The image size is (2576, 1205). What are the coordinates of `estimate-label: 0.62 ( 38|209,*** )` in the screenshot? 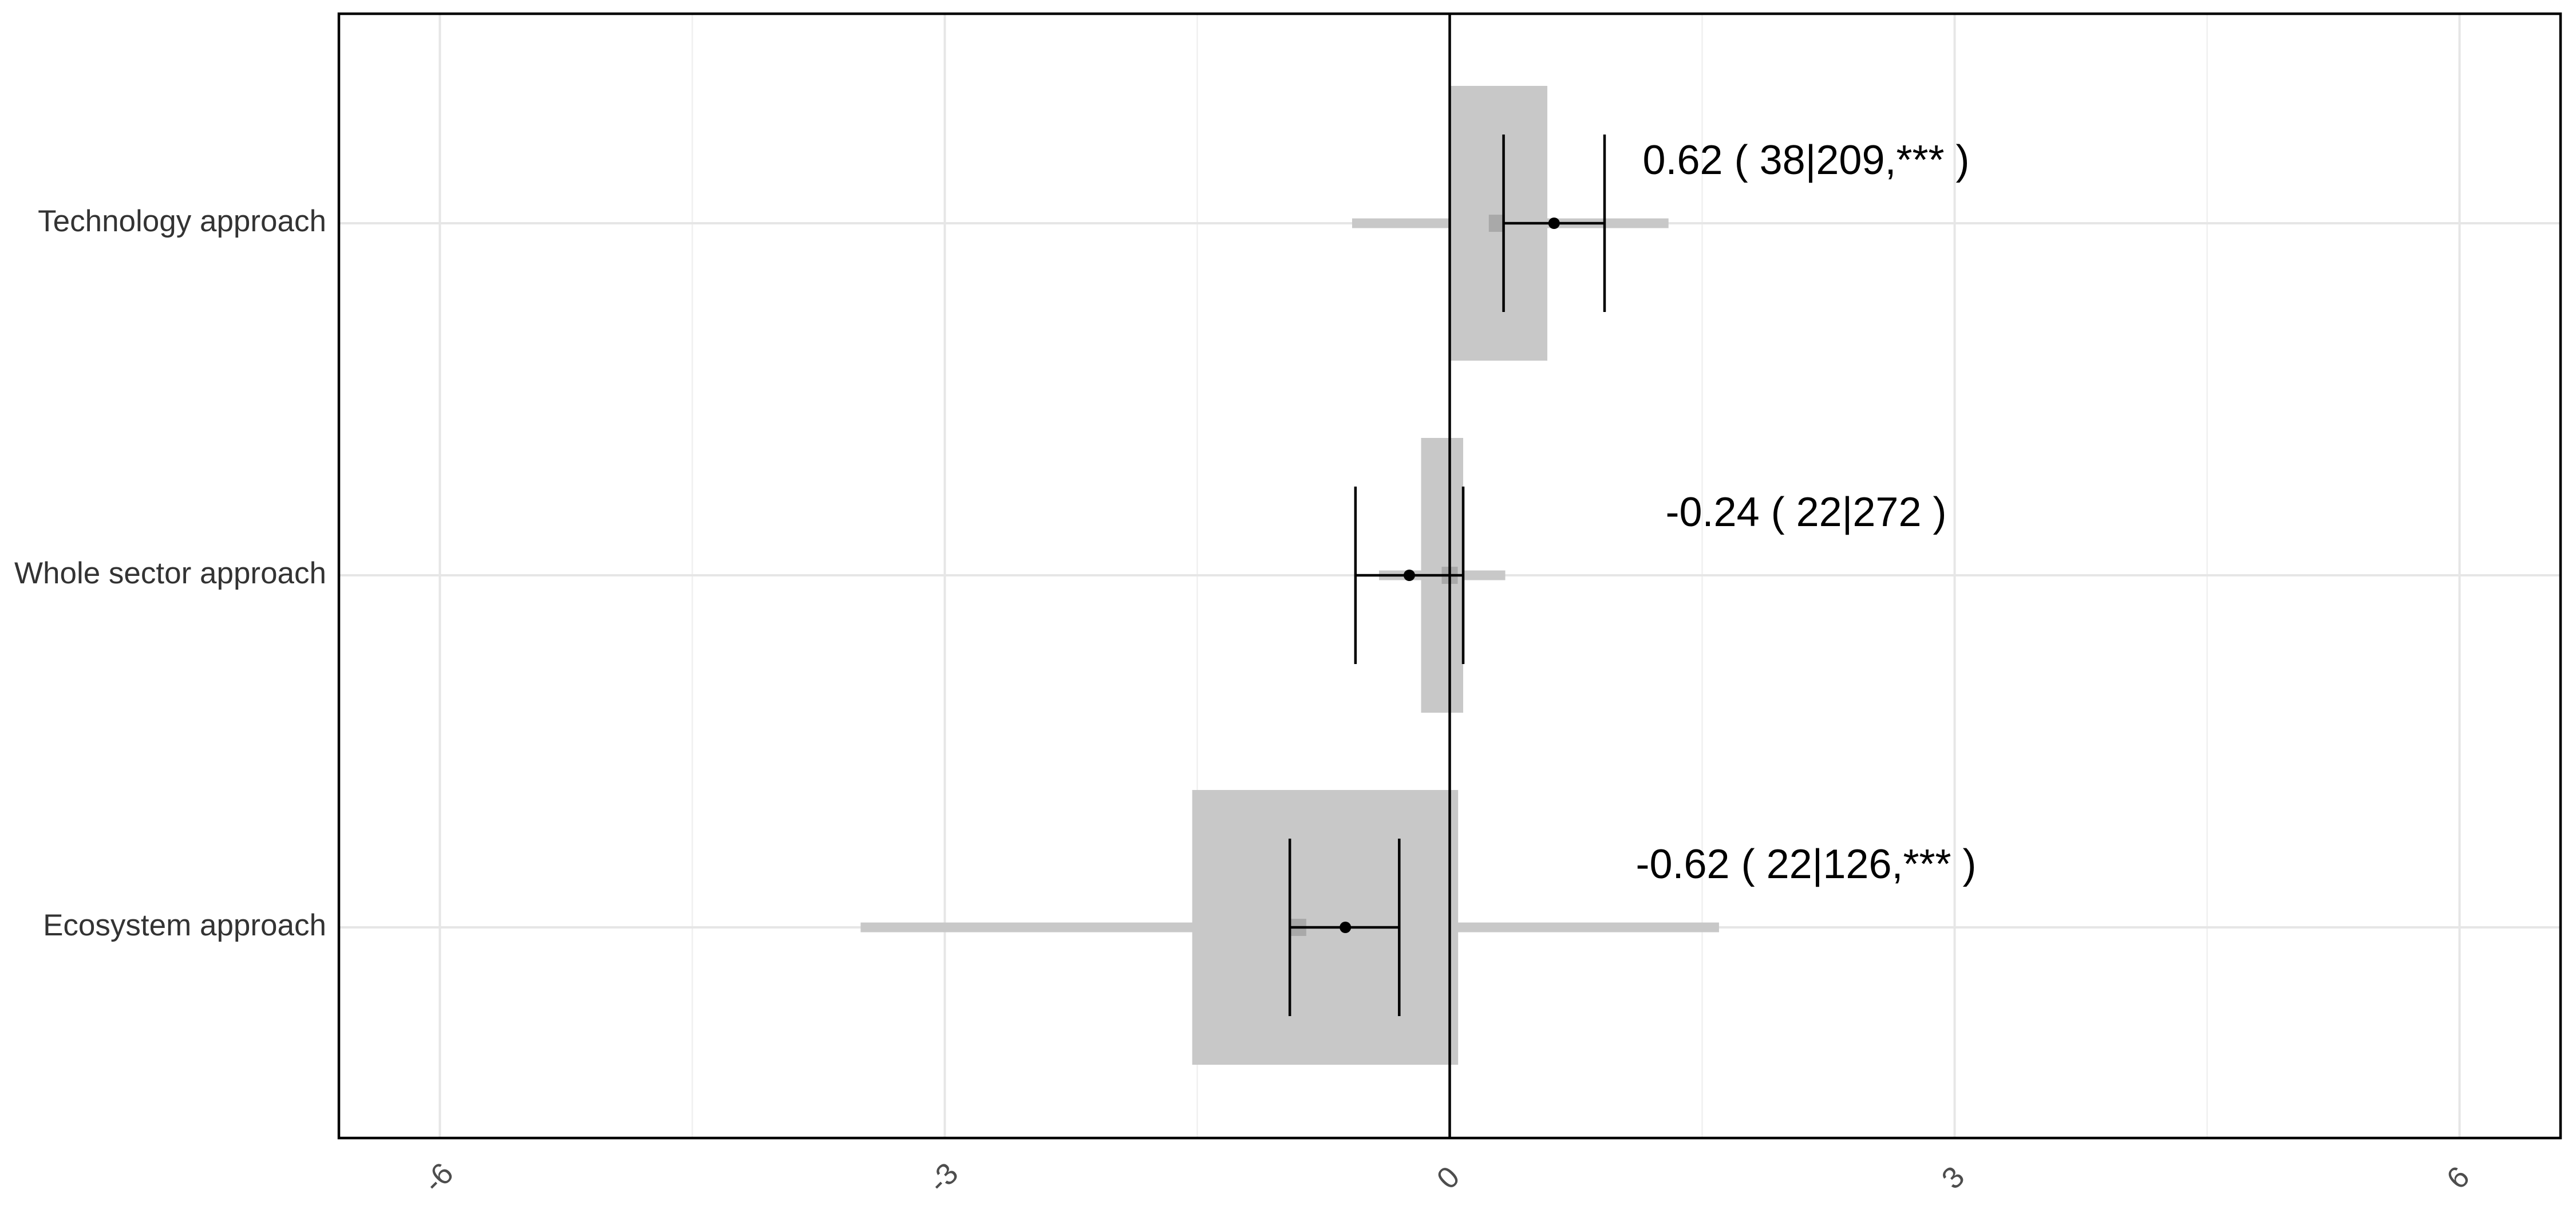 It's located at (1805, 160).